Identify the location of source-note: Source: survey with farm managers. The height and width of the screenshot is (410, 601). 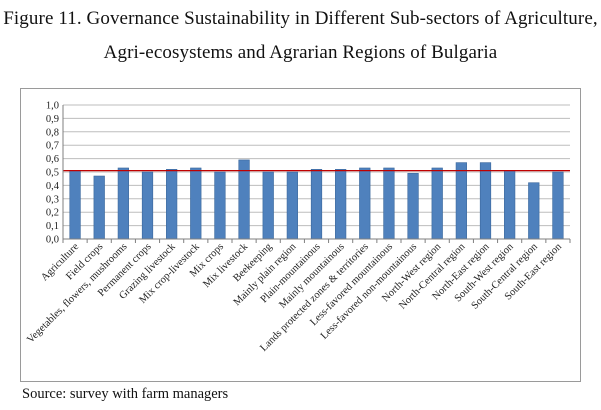
(125, 394).